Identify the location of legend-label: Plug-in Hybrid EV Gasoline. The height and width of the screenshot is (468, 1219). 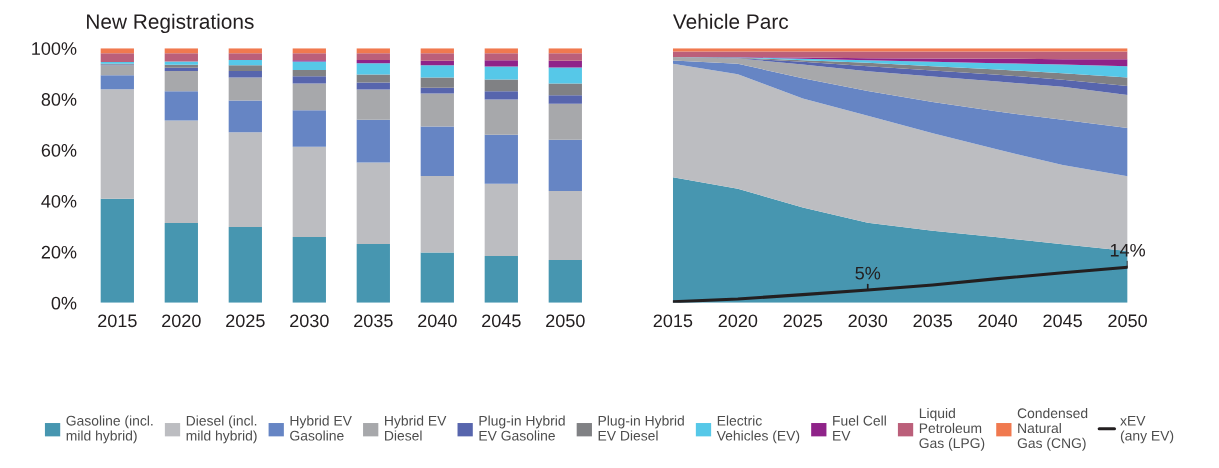
(522, 428).